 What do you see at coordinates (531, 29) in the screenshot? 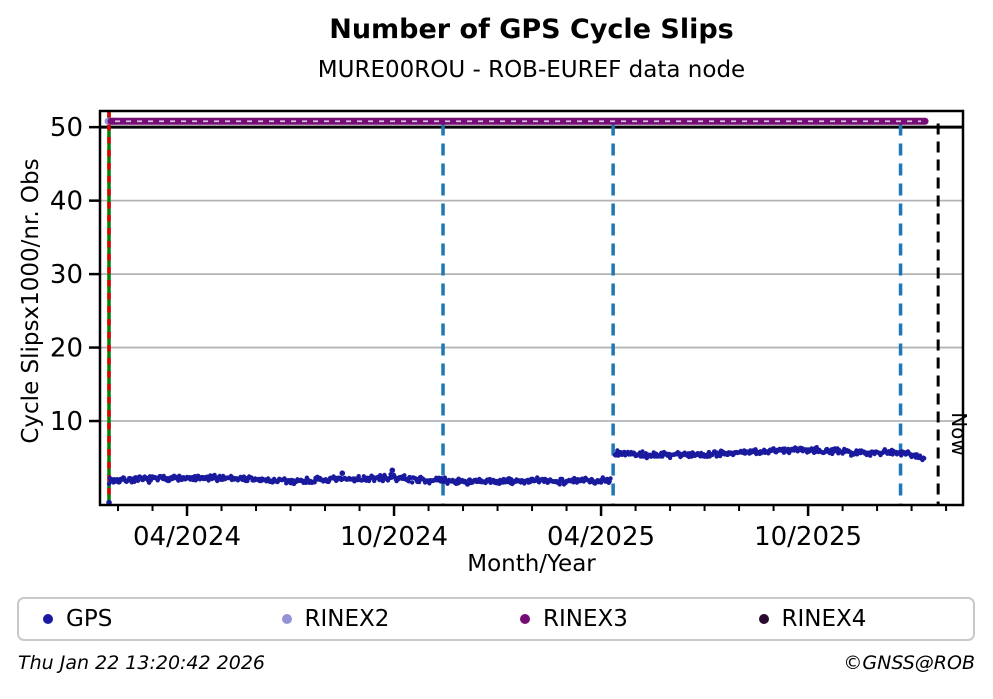
I see `chart-title: Number of GPS Cycle Slips` at bounding box center [531, 29].